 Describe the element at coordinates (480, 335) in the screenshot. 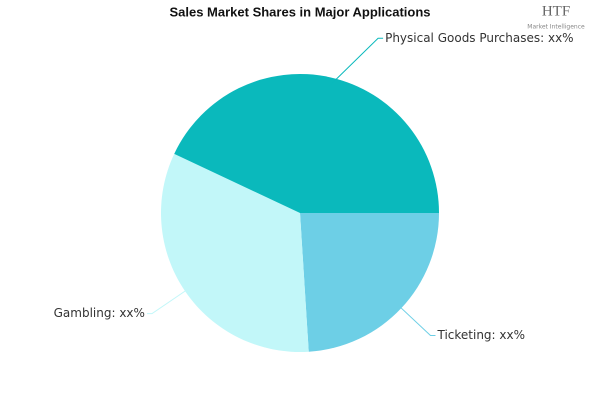

I see `data-label: Ticketing: xx%` at that location.